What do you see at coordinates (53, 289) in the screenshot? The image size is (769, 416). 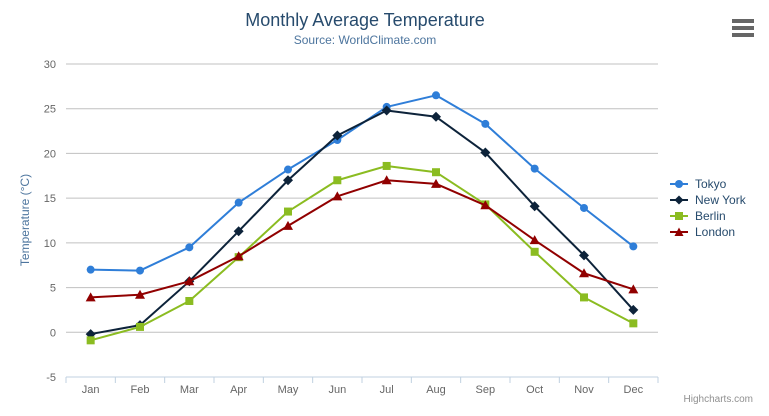 I see `y-axis-label: 5` at bounding box center [53, 289].